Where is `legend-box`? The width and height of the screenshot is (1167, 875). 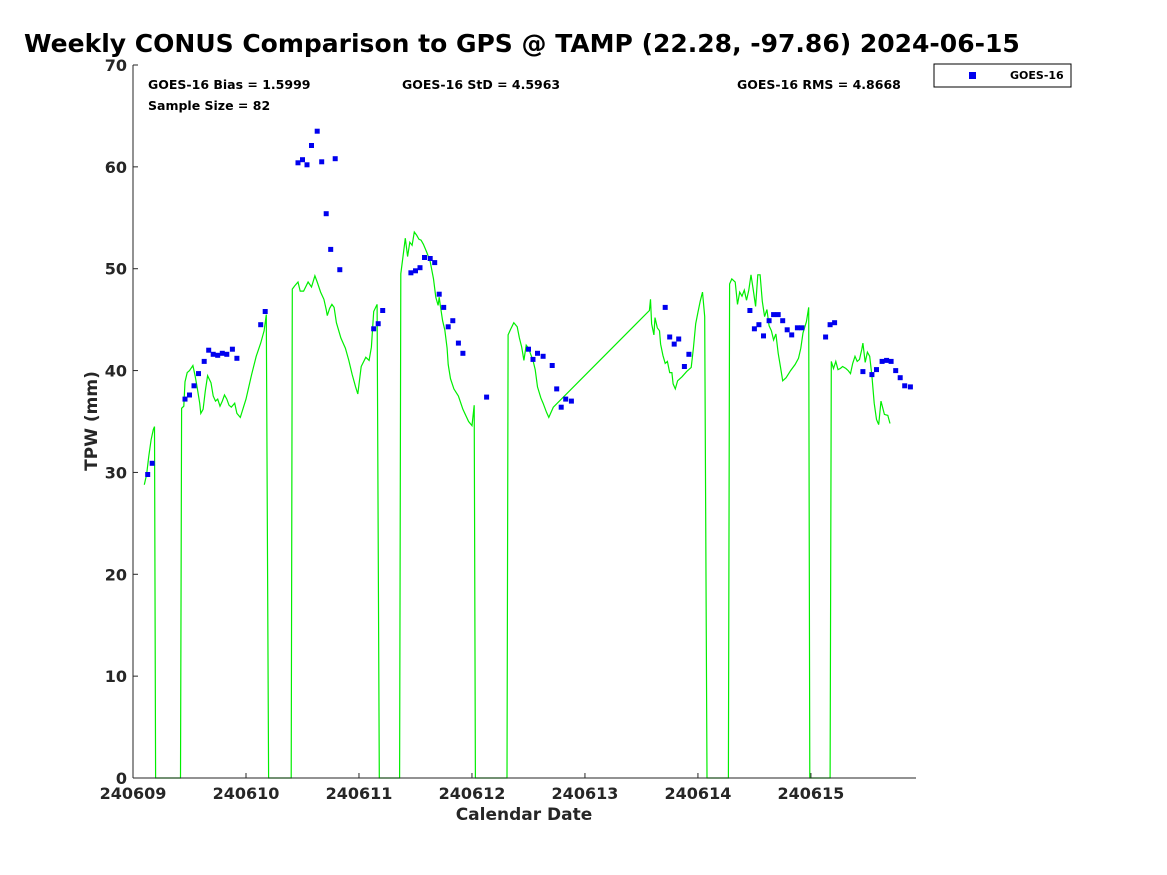
legend-box is located at coordinates (1002, 75).